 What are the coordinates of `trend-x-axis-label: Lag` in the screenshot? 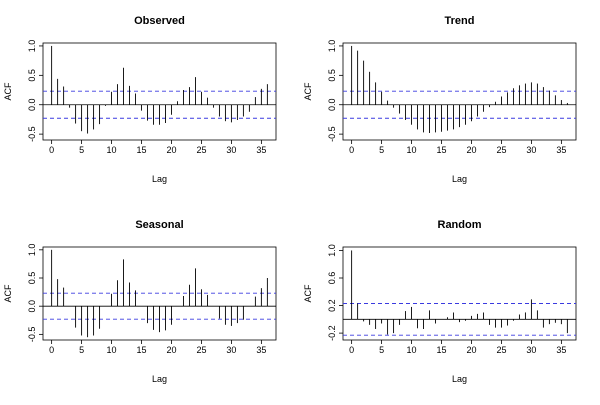 It's located at (459, 179).